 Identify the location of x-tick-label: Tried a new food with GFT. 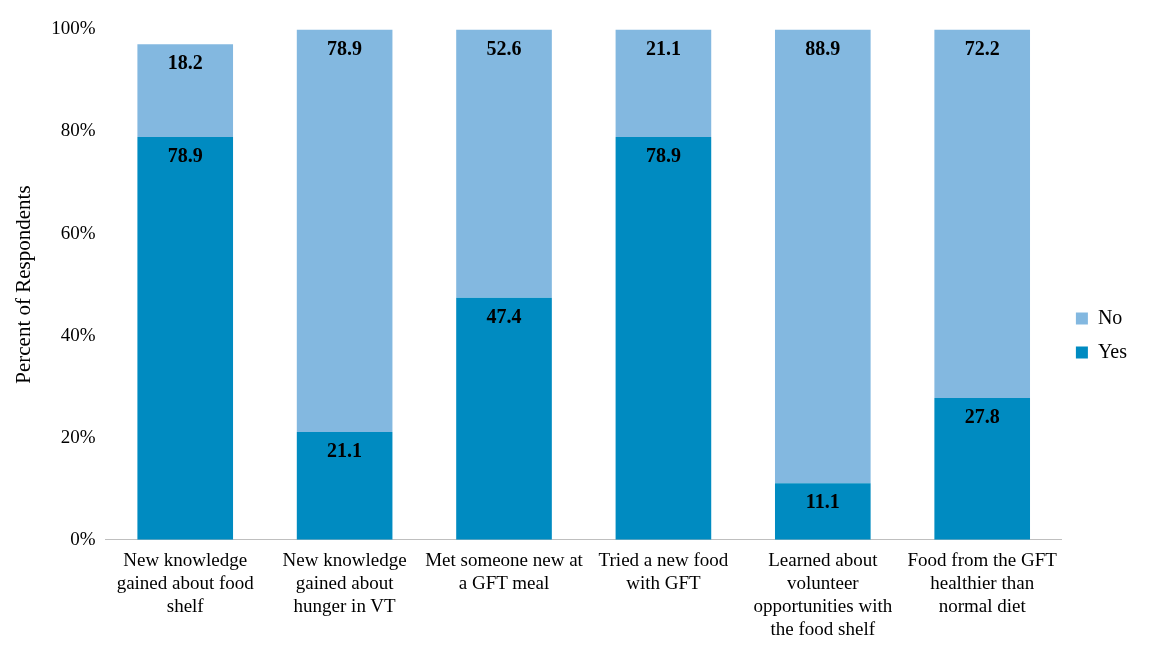
(663, 571).